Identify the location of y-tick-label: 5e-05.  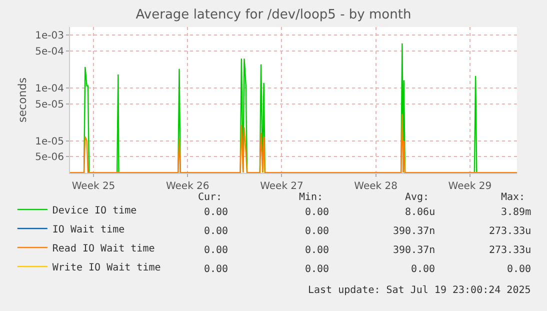
(49, 104).